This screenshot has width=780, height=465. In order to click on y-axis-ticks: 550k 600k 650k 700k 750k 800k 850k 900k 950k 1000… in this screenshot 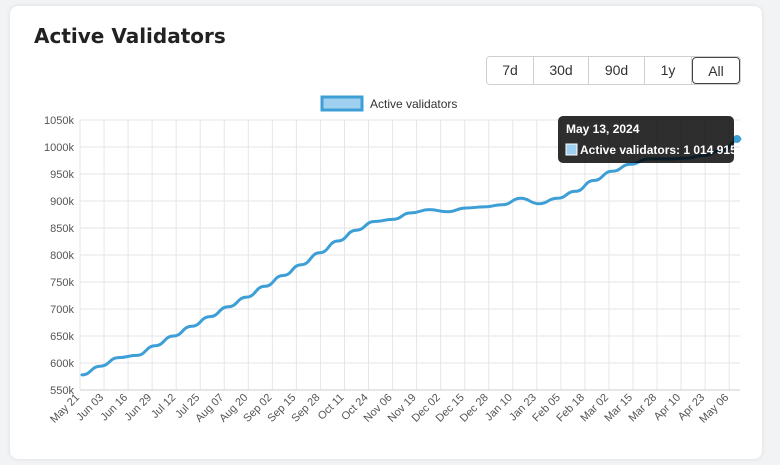, I will do `click(59, 256)`.